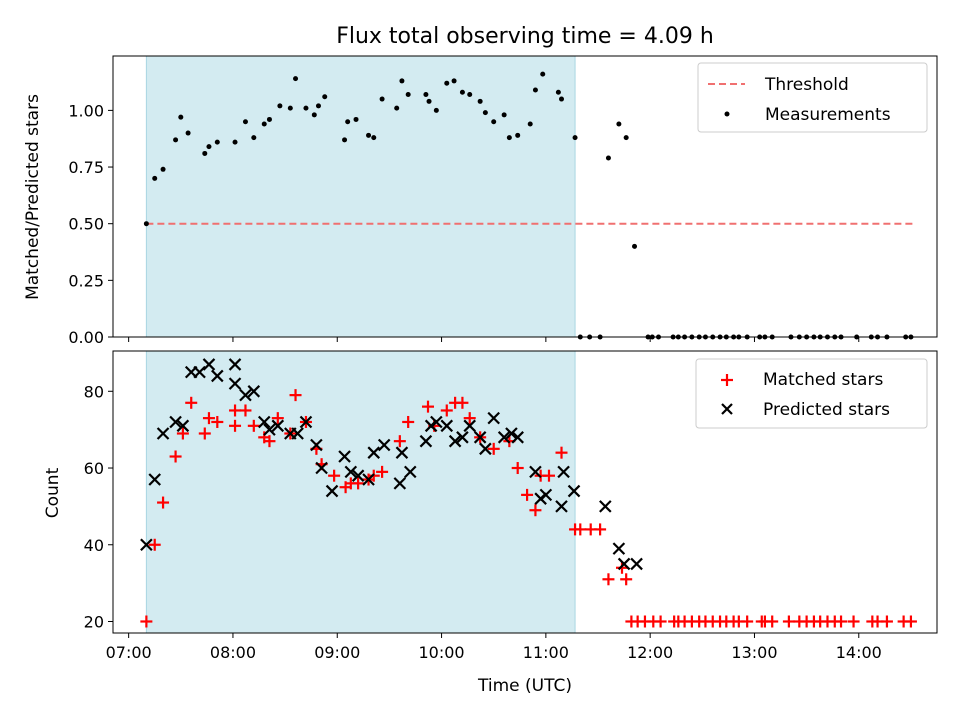  I want to click on measurements-legend-swatch, so click(727, 114).